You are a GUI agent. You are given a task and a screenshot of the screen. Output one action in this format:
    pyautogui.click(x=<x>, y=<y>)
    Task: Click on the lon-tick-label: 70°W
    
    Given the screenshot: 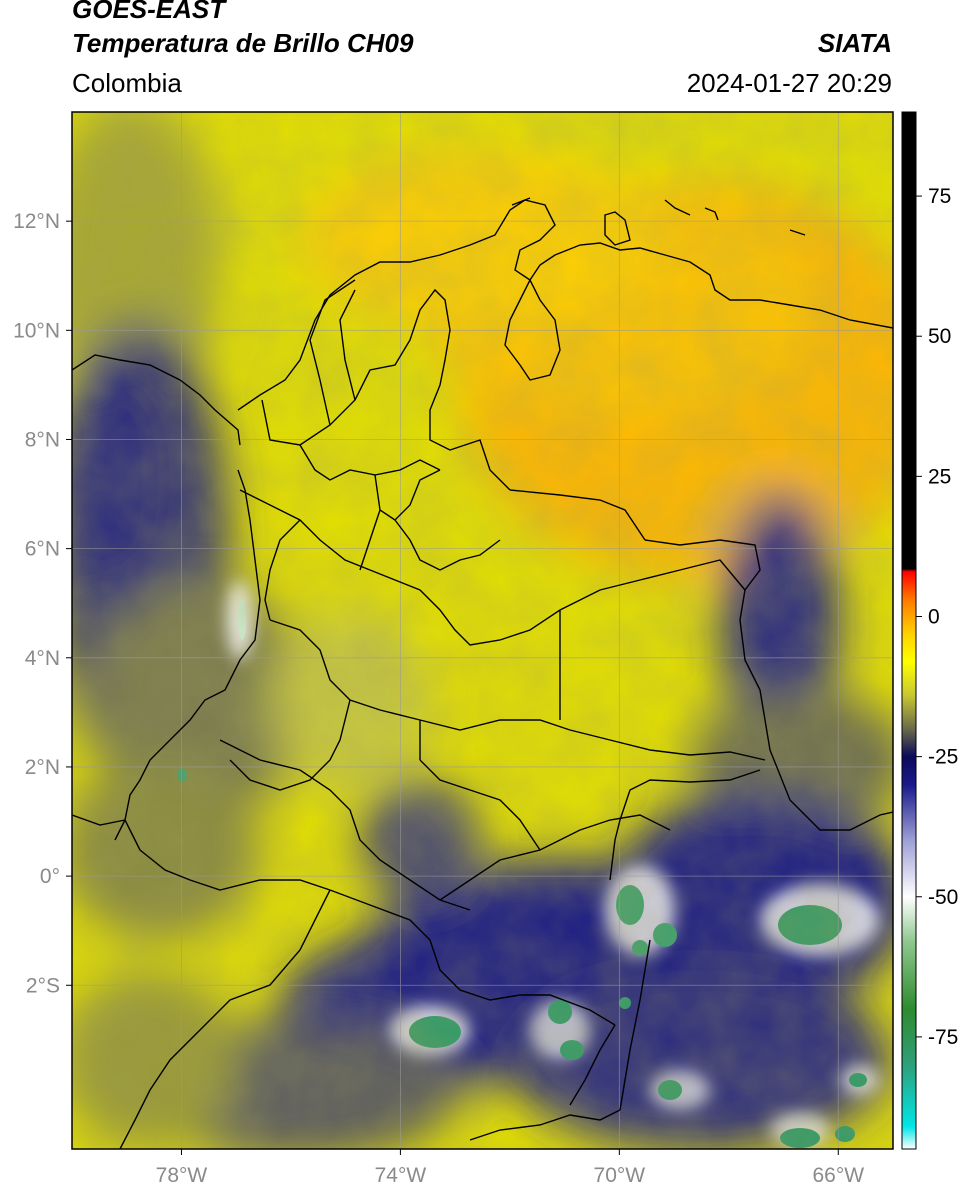 What is the action you would take?
    pyautogui.click(x=620, y=1175)
    